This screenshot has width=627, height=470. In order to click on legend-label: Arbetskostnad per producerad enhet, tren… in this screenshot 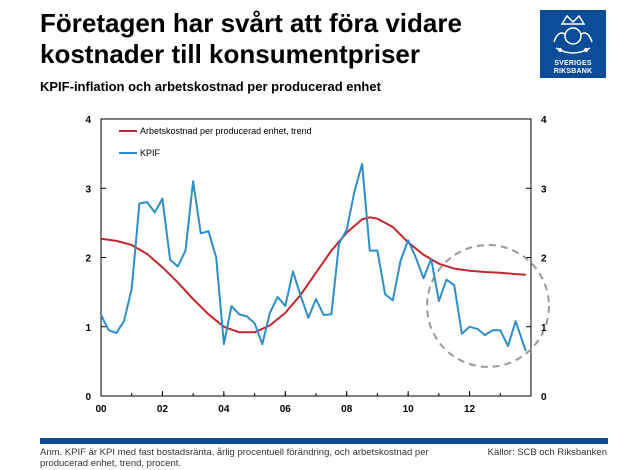, I will do `click(226, 131)`.